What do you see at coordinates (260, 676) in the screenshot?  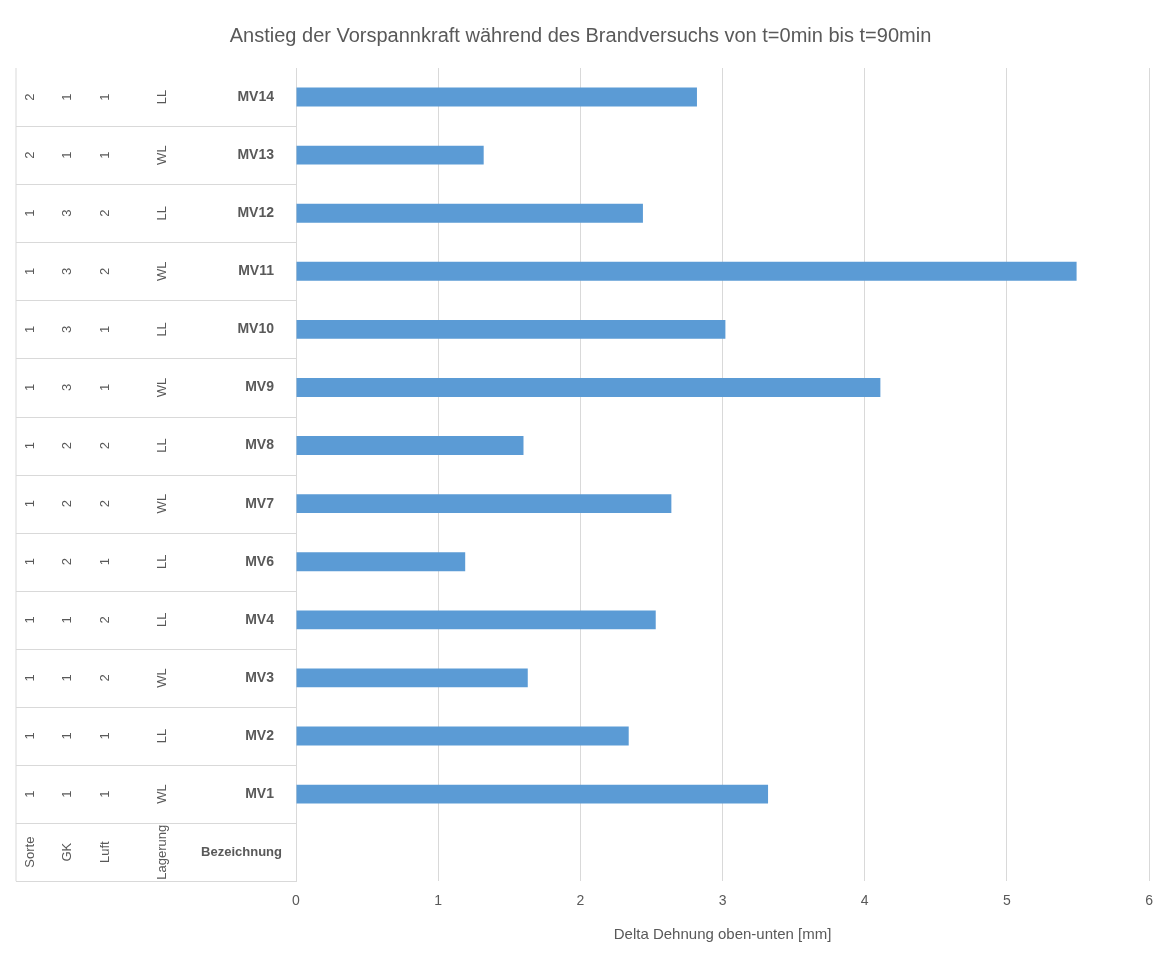 I see `y-tick-label: MV3` at bounding box center [260, 676].